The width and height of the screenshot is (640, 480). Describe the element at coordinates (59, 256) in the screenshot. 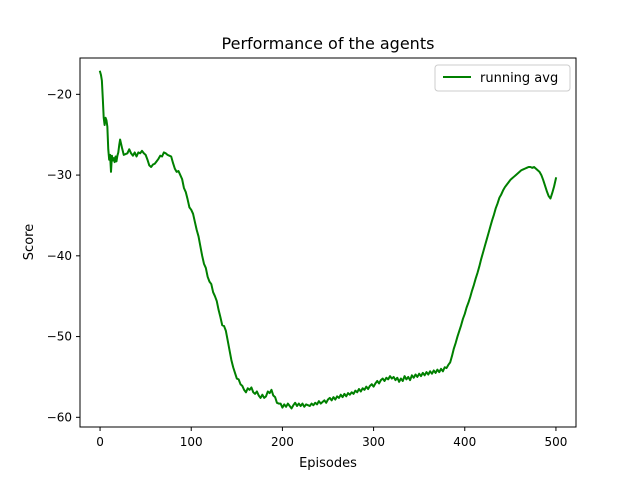

I see `y-tick-label: −40` at that location.